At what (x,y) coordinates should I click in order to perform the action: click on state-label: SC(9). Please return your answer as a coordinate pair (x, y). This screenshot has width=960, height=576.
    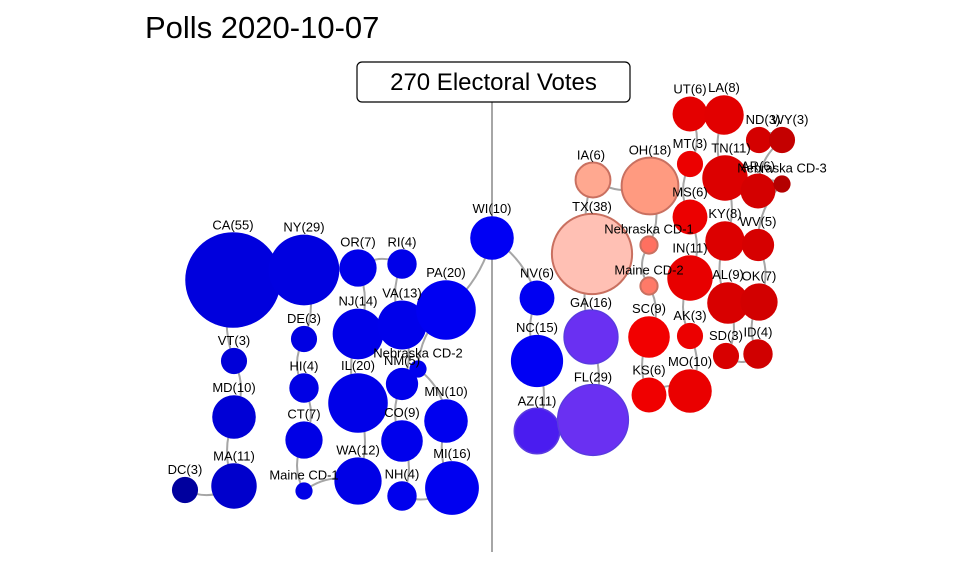
    Looking at the image, I should click on (649, 308).